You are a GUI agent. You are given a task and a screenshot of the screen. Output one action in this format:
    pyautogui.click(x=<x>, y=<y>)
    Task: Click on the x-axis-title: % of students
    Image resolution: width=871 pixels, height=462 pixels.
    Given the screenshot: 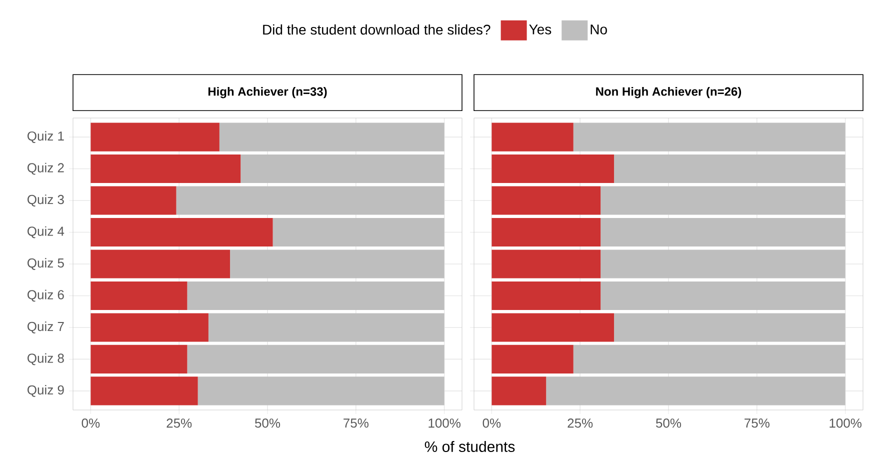 What is the action you would take?
    pyautogui.click(x=469, y=446)
    